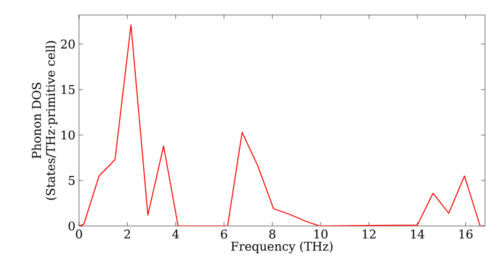  What do you see at coordinates (71, 226) in the screenshot?
I see `y-tick-label: 0` at bounding box center [71, 226].